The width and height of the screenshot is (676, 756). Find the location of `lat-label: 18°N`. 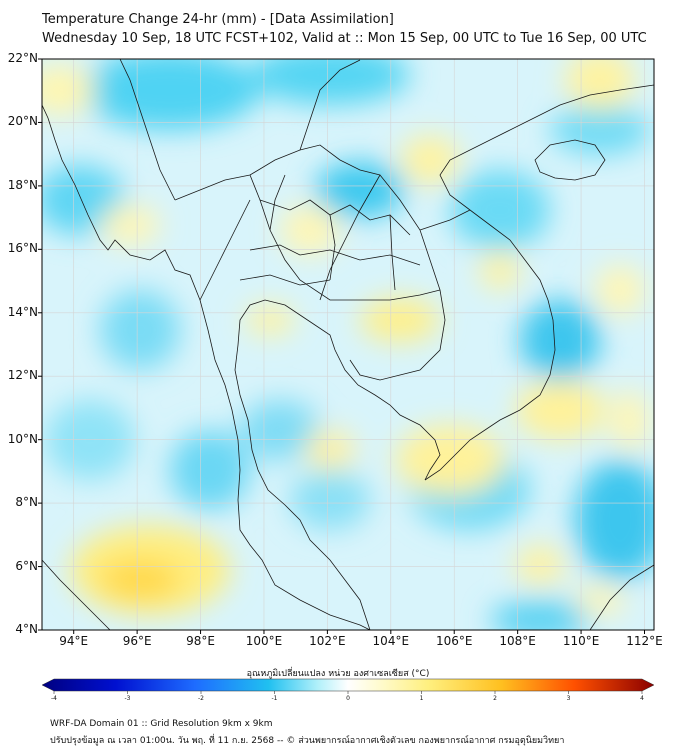

lat-label: 18°N is located at coordinates (22, 184).